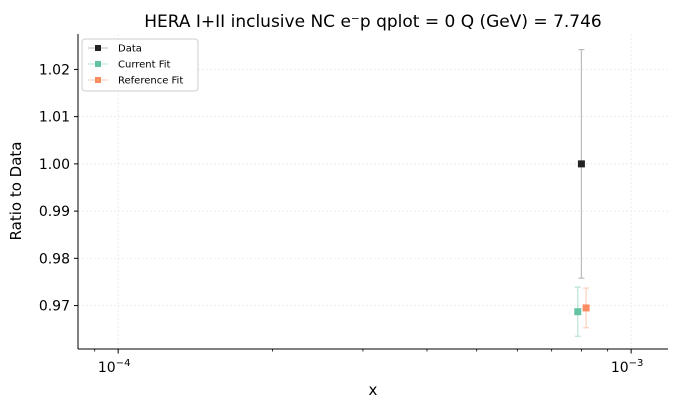  I want to click on y-axis-label: Ratio to Data, so click(16, 191).